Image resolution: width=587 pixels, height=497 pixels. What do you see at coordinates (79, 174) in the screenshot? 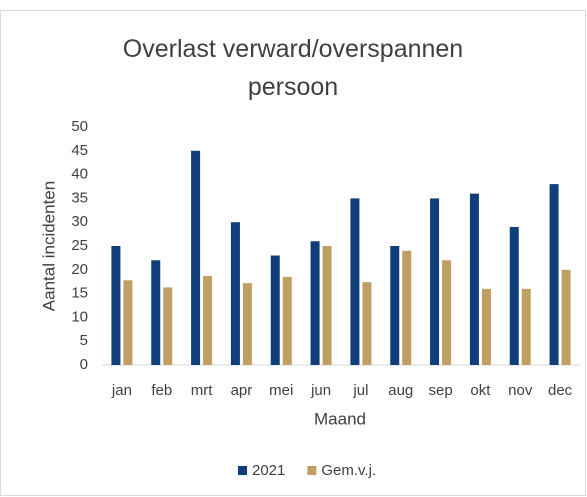
I see `y-tick-label: 40` at bounding box center [79, 174].